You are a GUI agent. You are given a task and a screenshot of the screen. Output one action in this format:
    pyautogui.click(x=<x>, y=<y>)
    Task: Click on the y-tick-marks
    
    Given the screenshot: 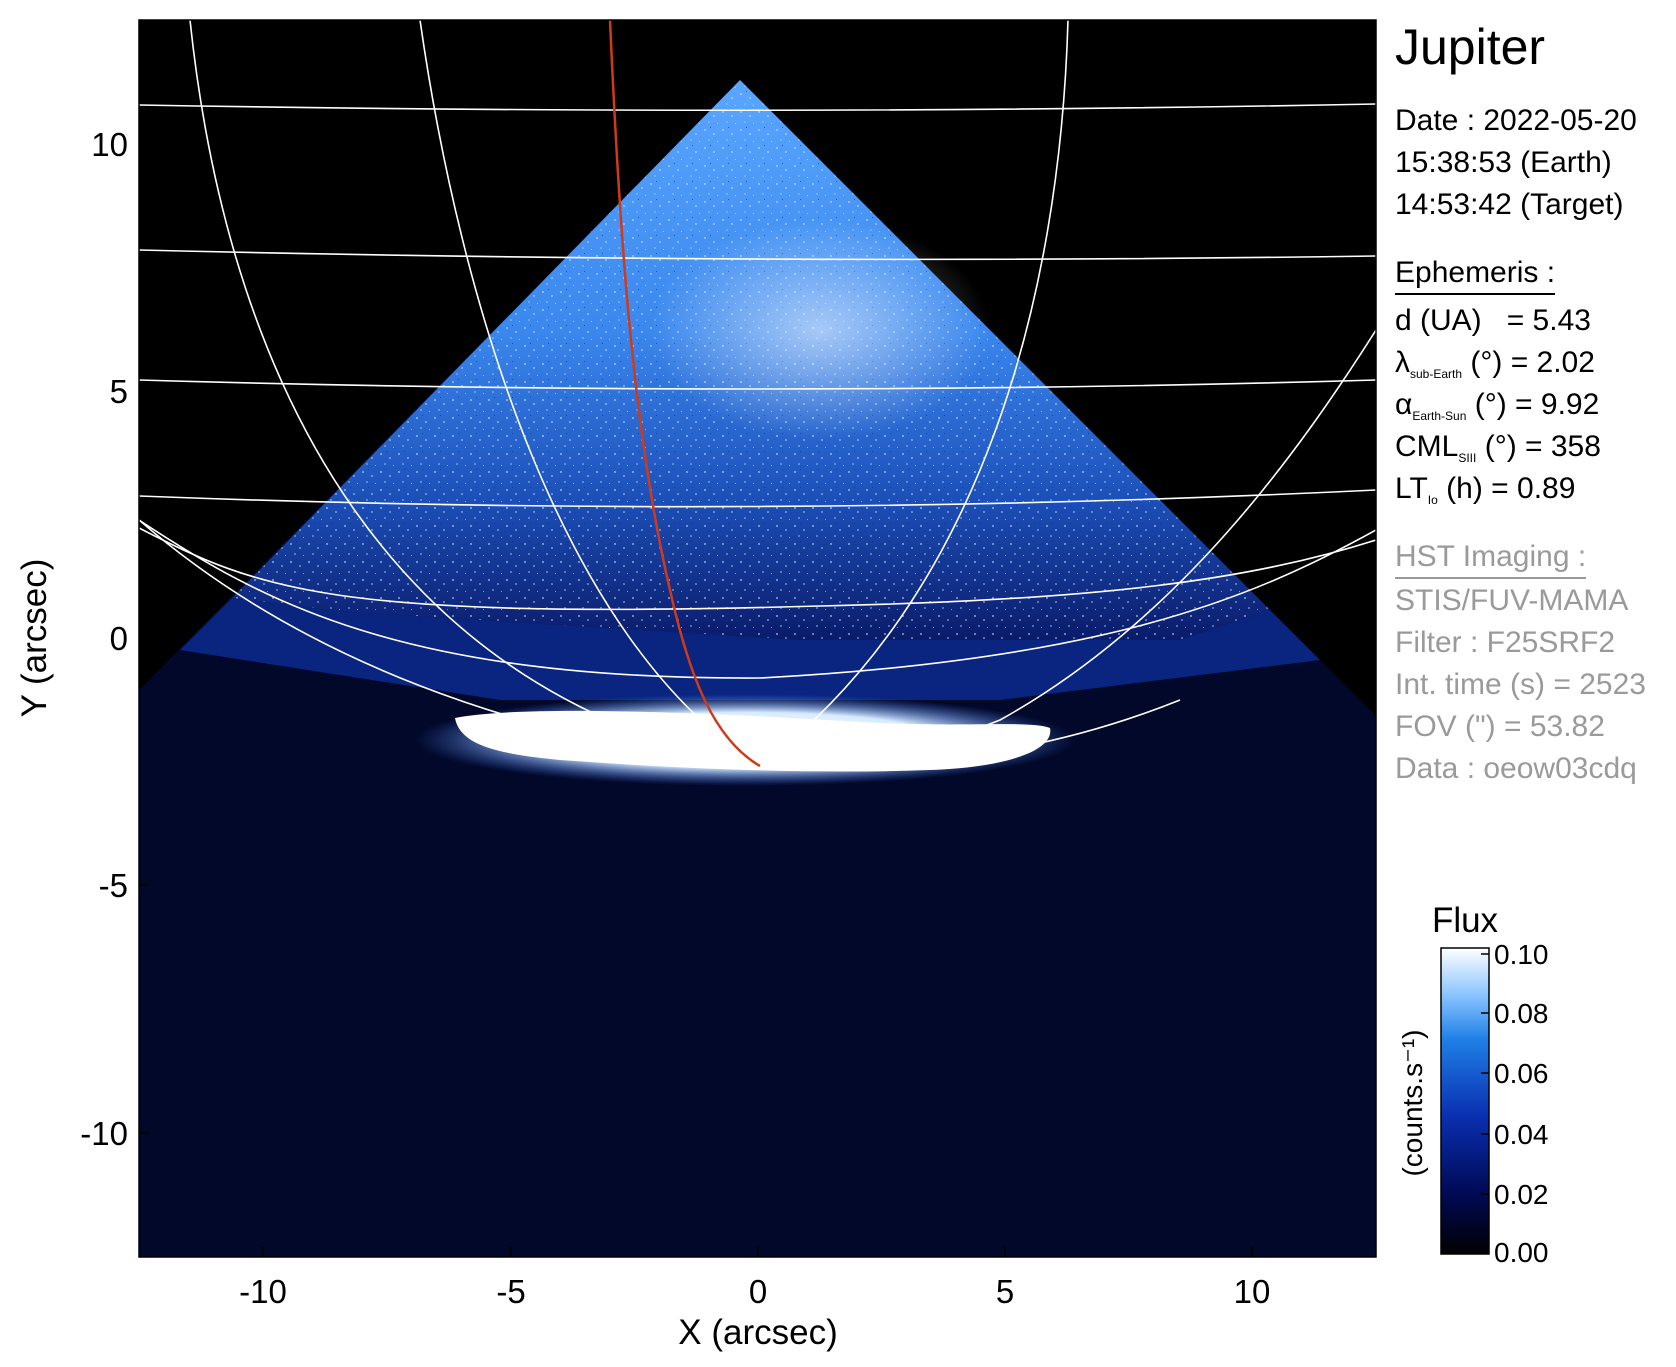 What is the action you would take?
    pyautogui.click(x=144, y=638)
    